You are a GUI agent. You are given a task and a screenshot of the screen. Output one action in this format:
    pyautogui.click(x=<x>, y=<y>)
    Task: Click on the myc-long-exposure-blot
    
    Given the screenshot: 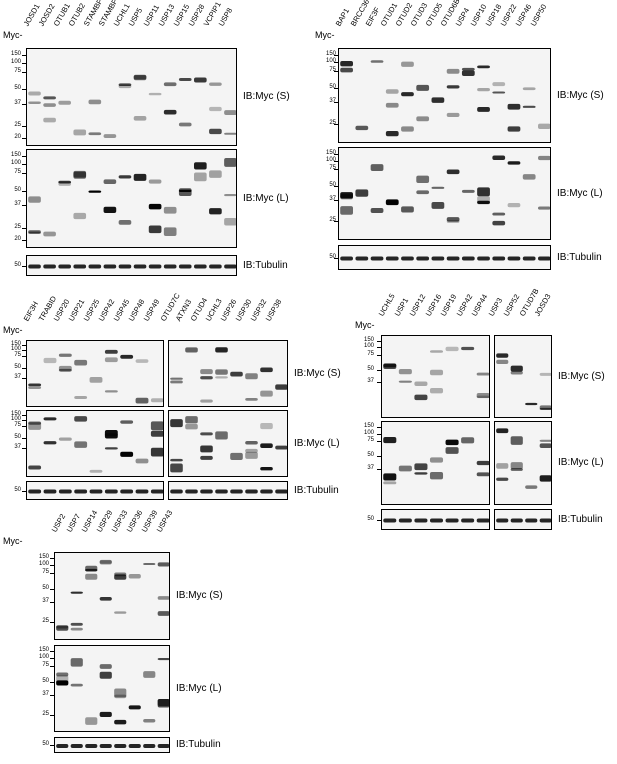 What is the action you would take?
    pyautogui.click(x=523, y=463)
    